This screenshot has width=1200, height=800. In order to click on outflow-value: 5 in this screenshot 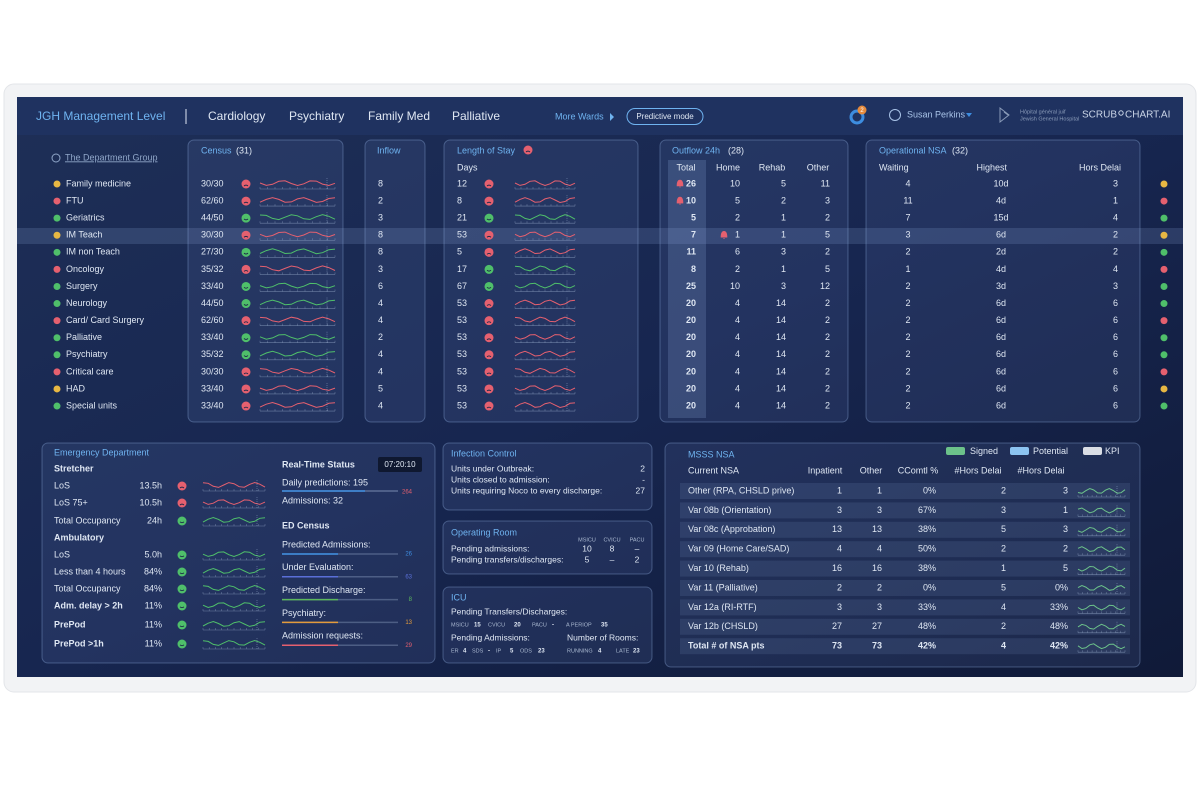, I will do `click(827, 235)`.